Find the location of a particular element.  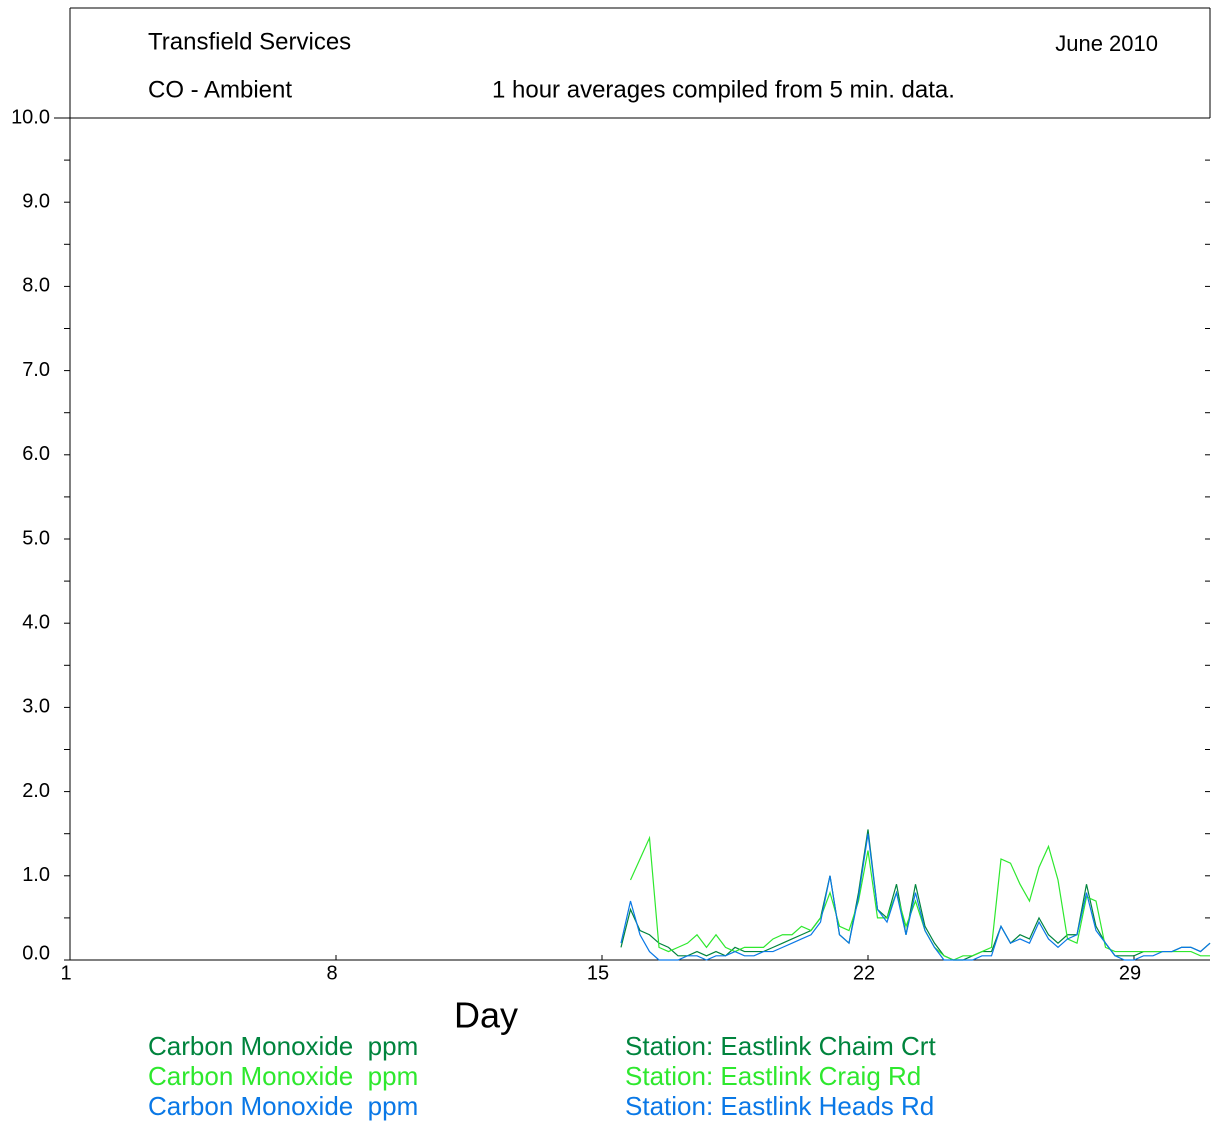

y-tick-label: 2.0 is located at coordinates (36, 791).